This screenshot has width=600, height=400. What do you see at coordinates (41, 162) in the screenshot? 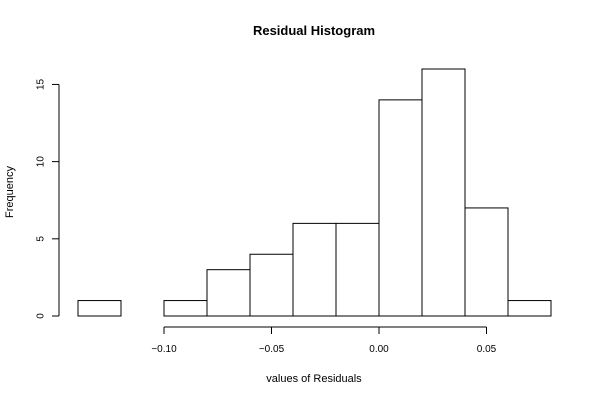
I see `y-tick-label-2: 10` at bounding box center [41, 162].